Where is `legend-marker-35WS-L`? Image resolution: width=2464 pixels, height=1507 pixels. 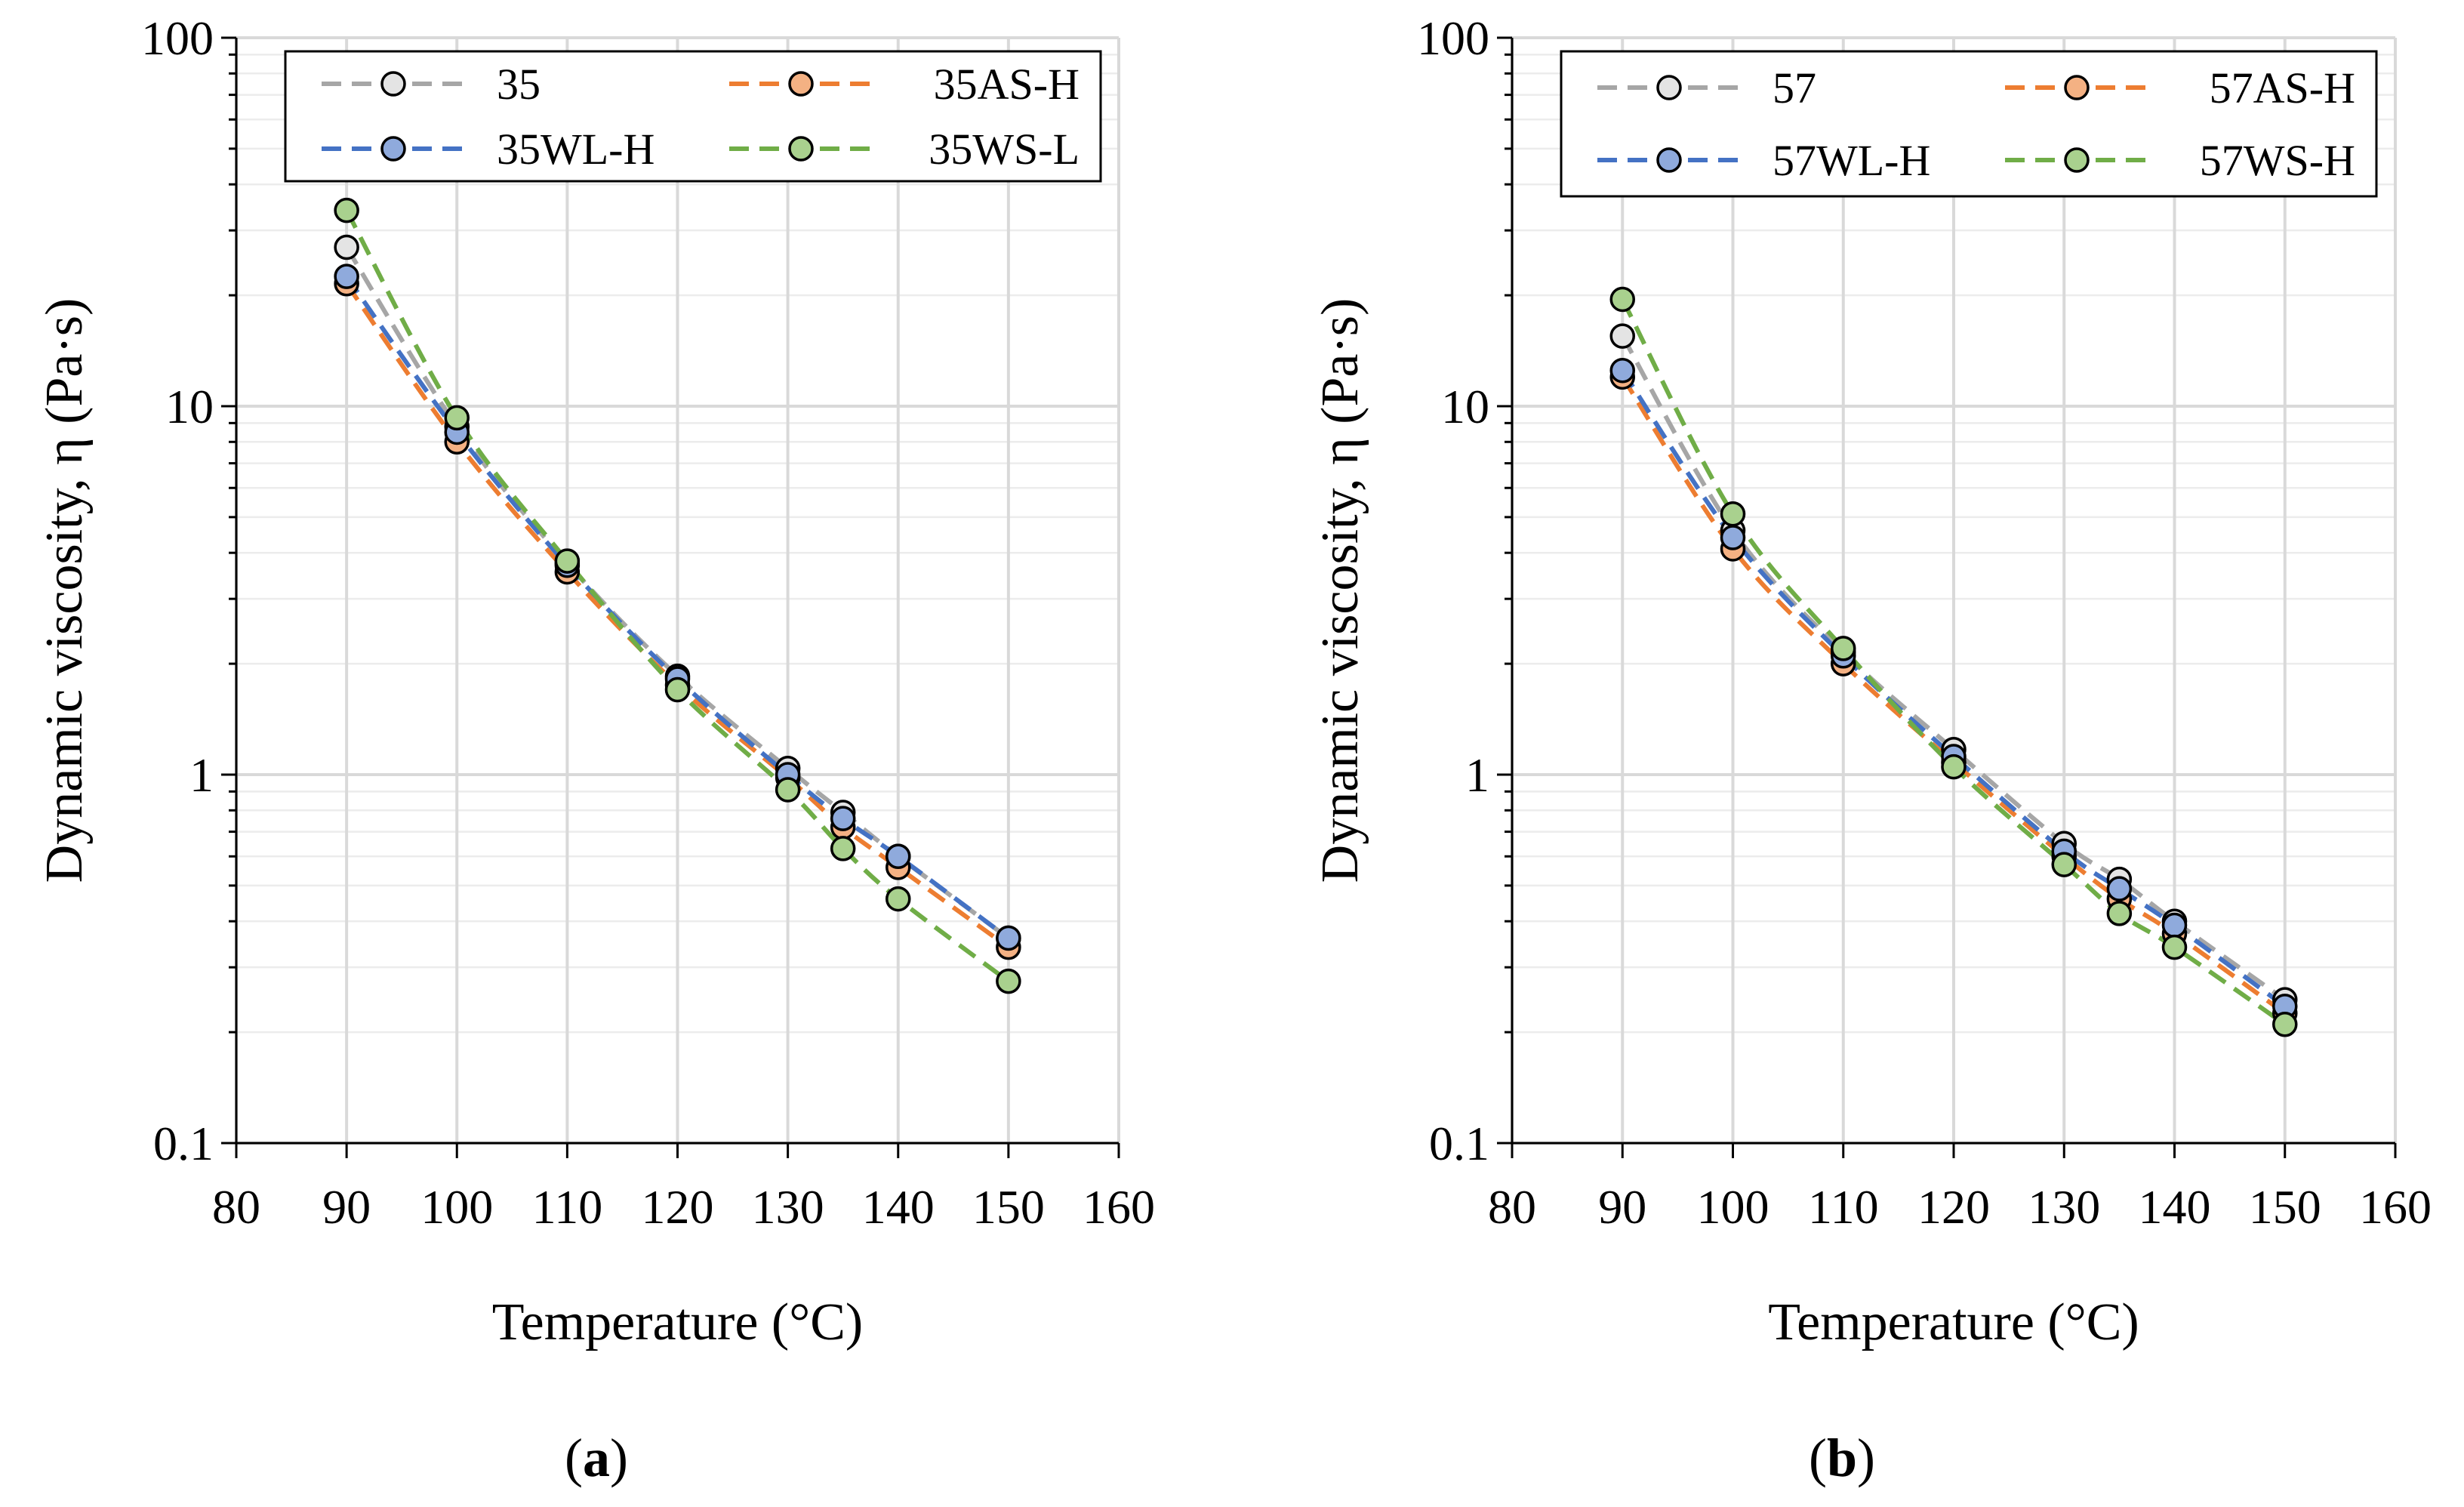
legend-marker-35WS-L is located at coordinates (801, 149).